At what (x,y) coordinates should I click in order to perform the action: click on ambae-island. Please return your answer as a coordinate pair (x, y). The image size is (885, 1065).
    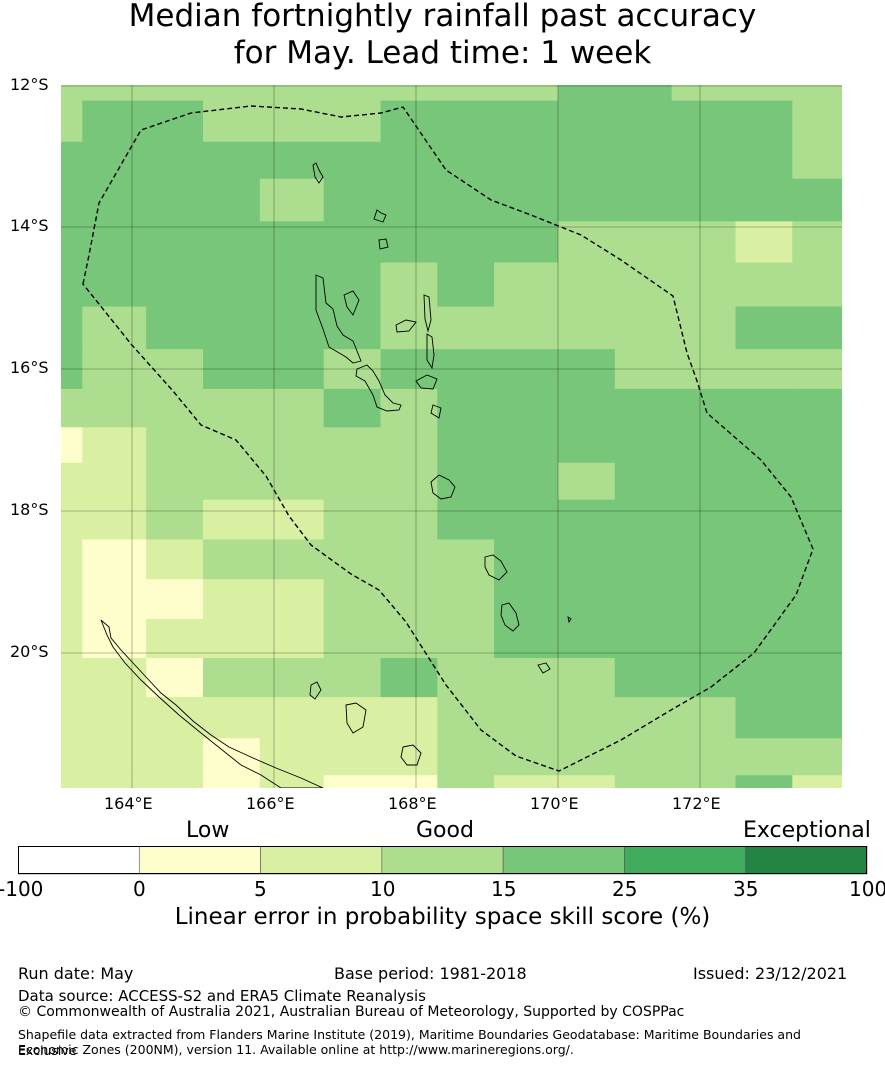
    Looking at the image, I should click on (406, 326).